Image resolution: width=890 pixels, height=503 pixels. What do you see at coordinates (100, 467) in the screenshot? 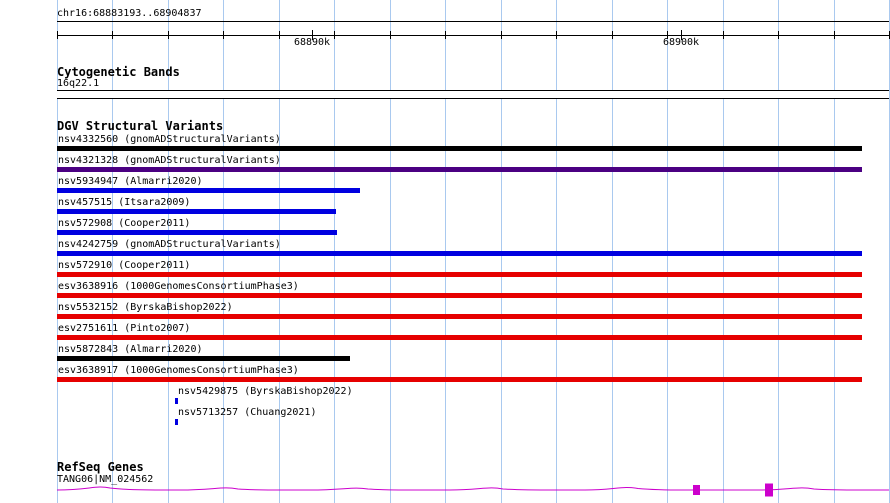
I see `refseq-section-title: RefSeq Genes` at bounding box center [100, 467].